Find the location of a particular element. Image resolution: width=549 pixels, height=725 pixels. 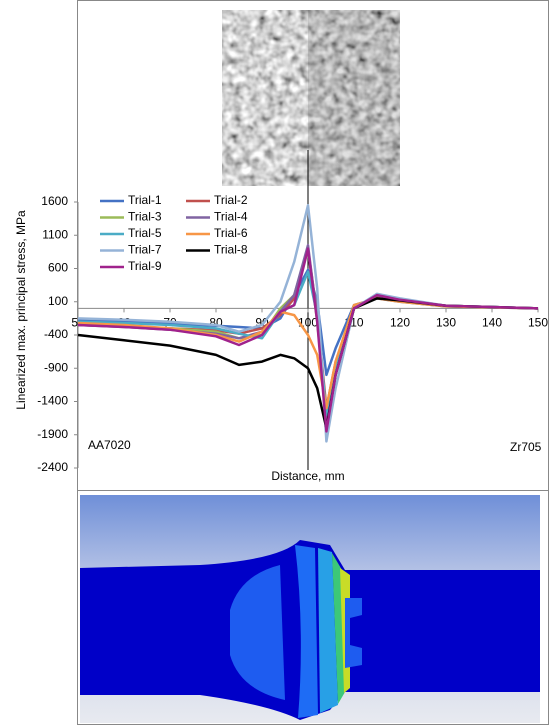

annotation: Zr705 is located at coordinates (526, 447).